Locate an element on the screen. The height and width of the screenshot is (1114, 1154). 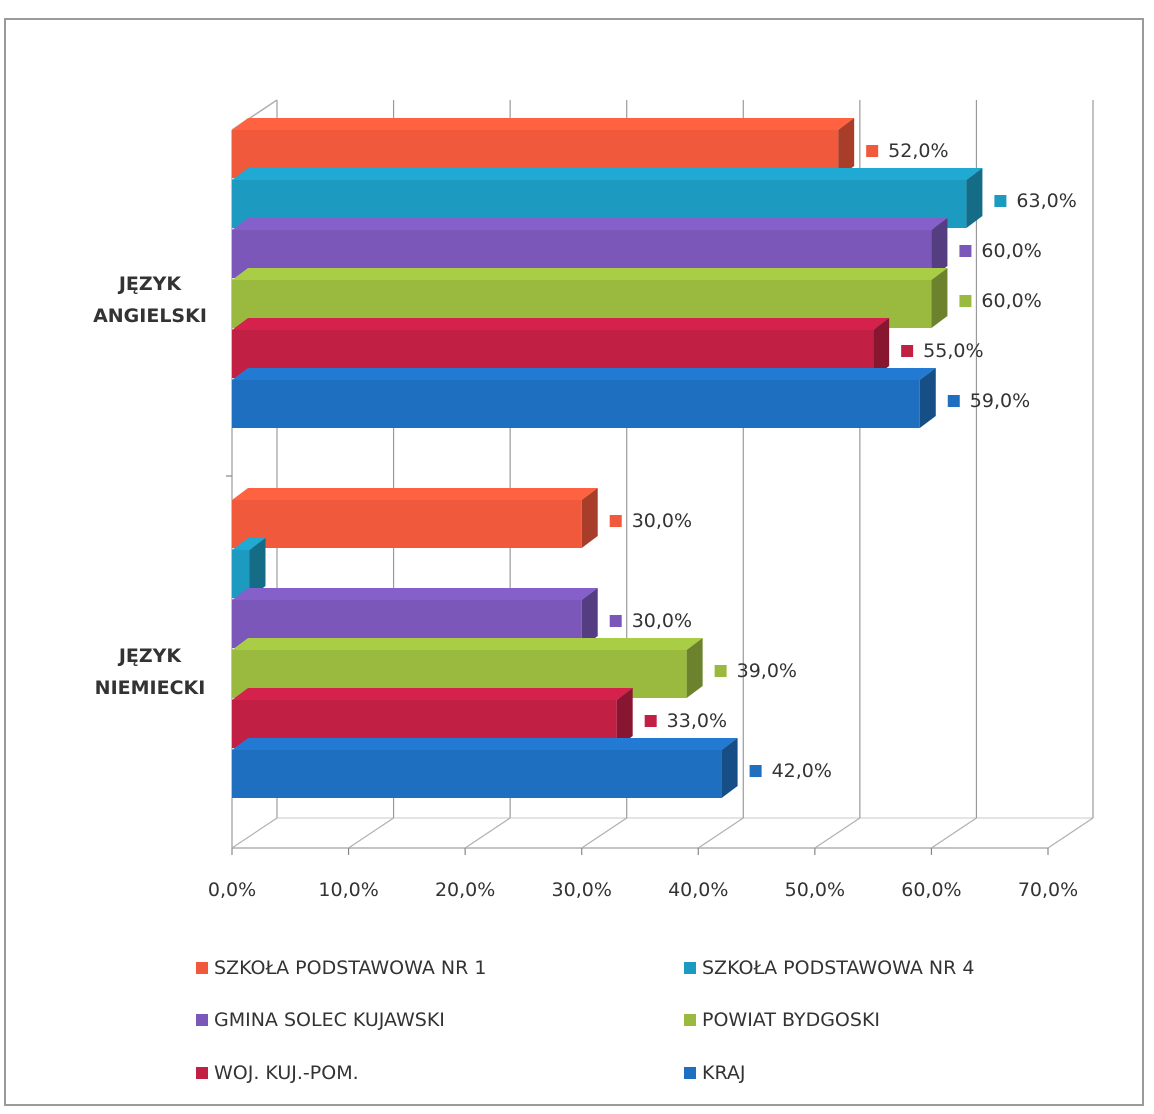
data-label: 39,0% is located at coordinates (767, 671).